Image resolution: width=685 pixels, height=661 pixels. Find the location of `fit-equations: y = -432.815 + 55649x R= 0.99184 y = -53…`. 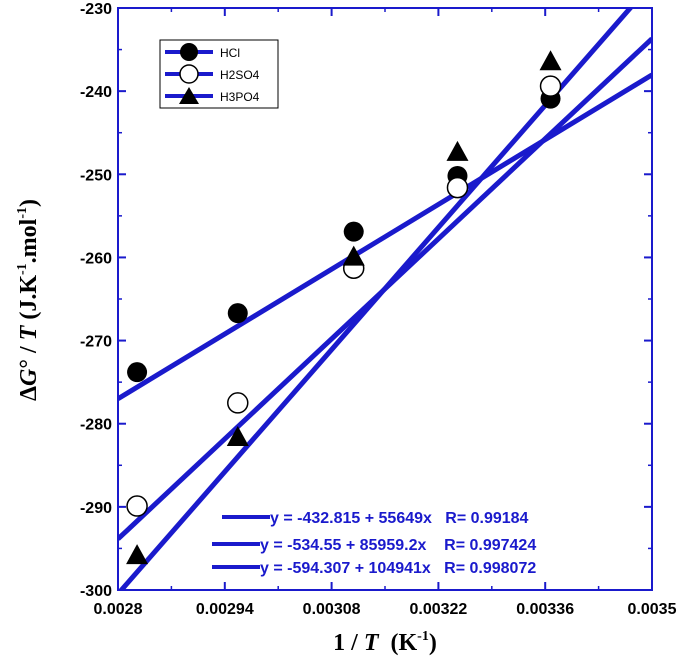

fit-equations: y = -432.815 + 55649x R= 0.99184 y = -53… is located at coordinates (374, 543).